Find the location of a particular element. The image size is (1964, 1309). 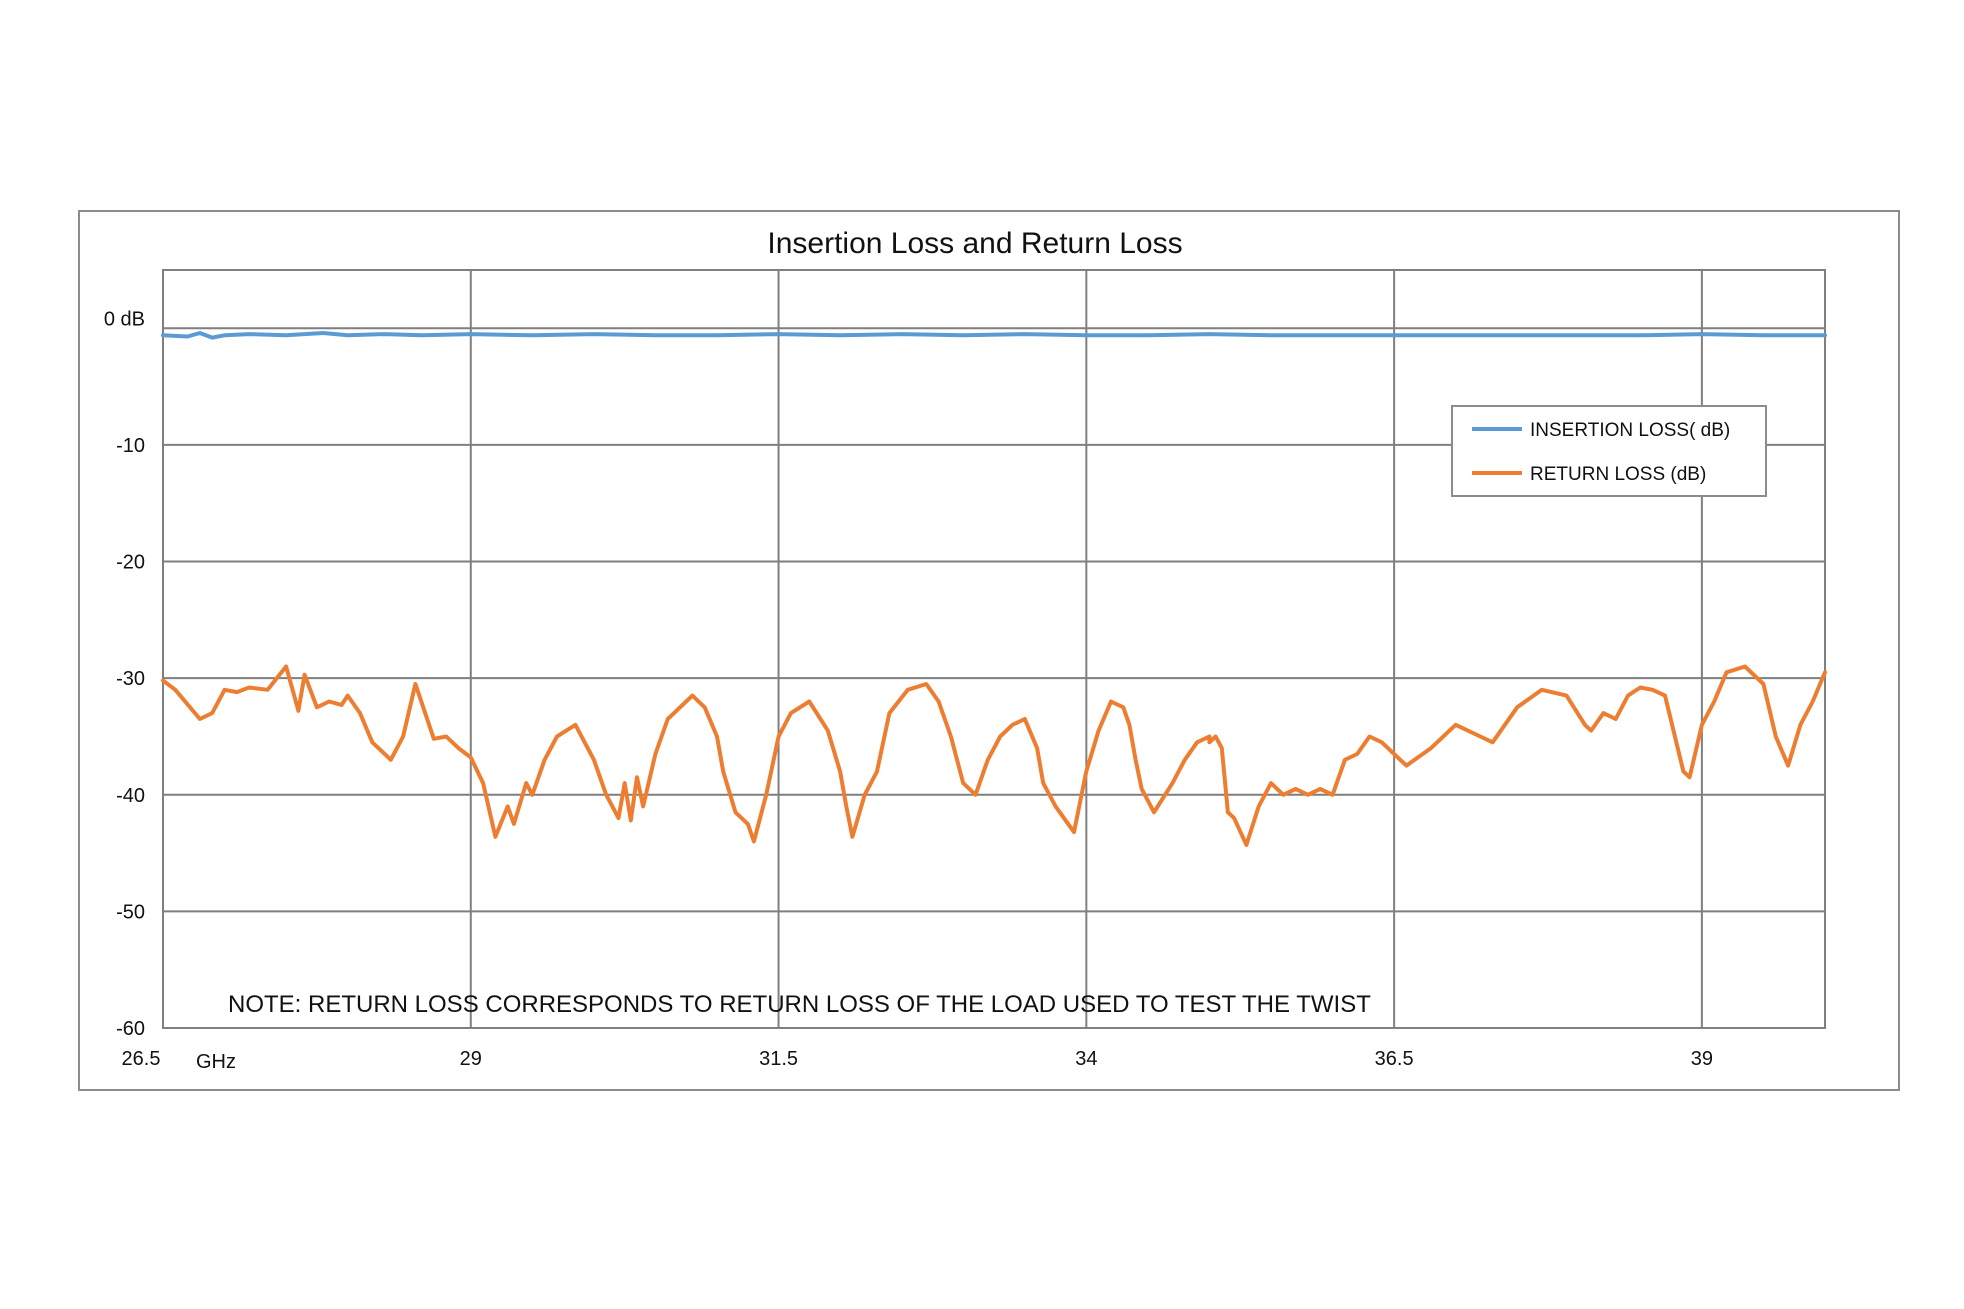

legend-box is located at coordinates (1609, 451).